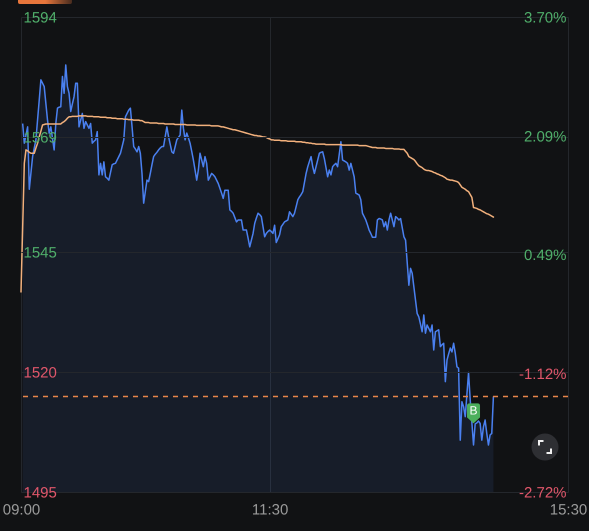  I want to click on x-tick-label: 11:30, so click(270, 510).